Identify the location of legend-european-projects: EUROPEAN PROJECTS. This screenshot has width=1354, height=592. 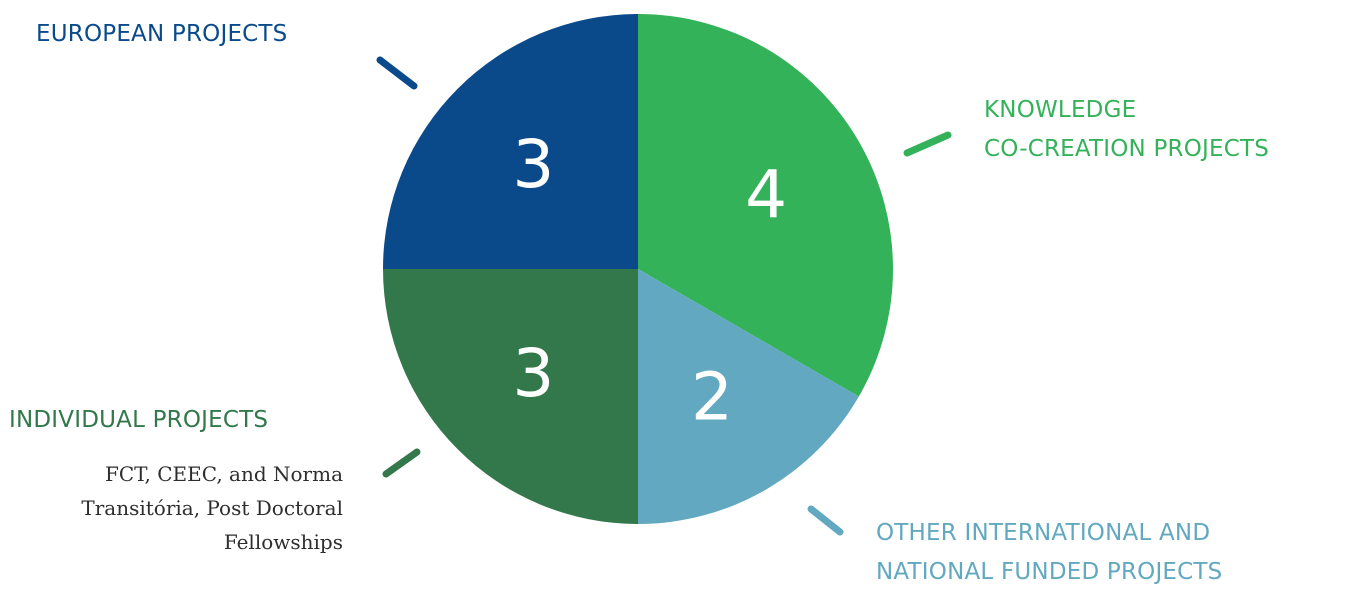
(162, 34).